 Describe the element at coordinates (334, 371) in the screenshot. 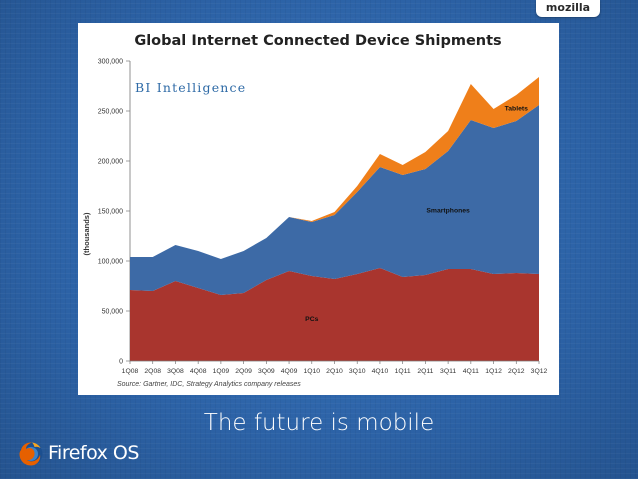

I see `x-tick-label: 2Q10` at that location.